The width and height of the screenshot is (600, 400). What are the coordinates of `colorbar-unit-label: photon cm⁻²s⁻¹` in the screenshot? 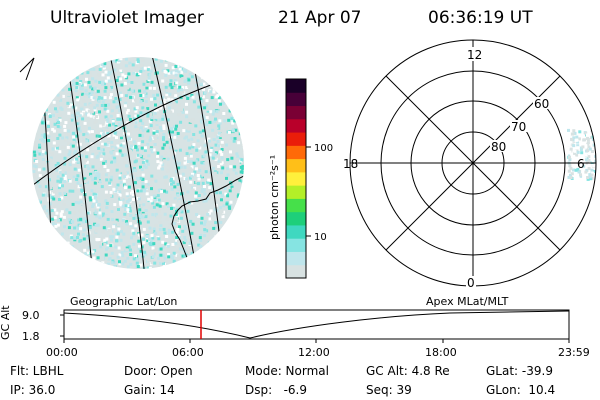 It's located at (274, 197).